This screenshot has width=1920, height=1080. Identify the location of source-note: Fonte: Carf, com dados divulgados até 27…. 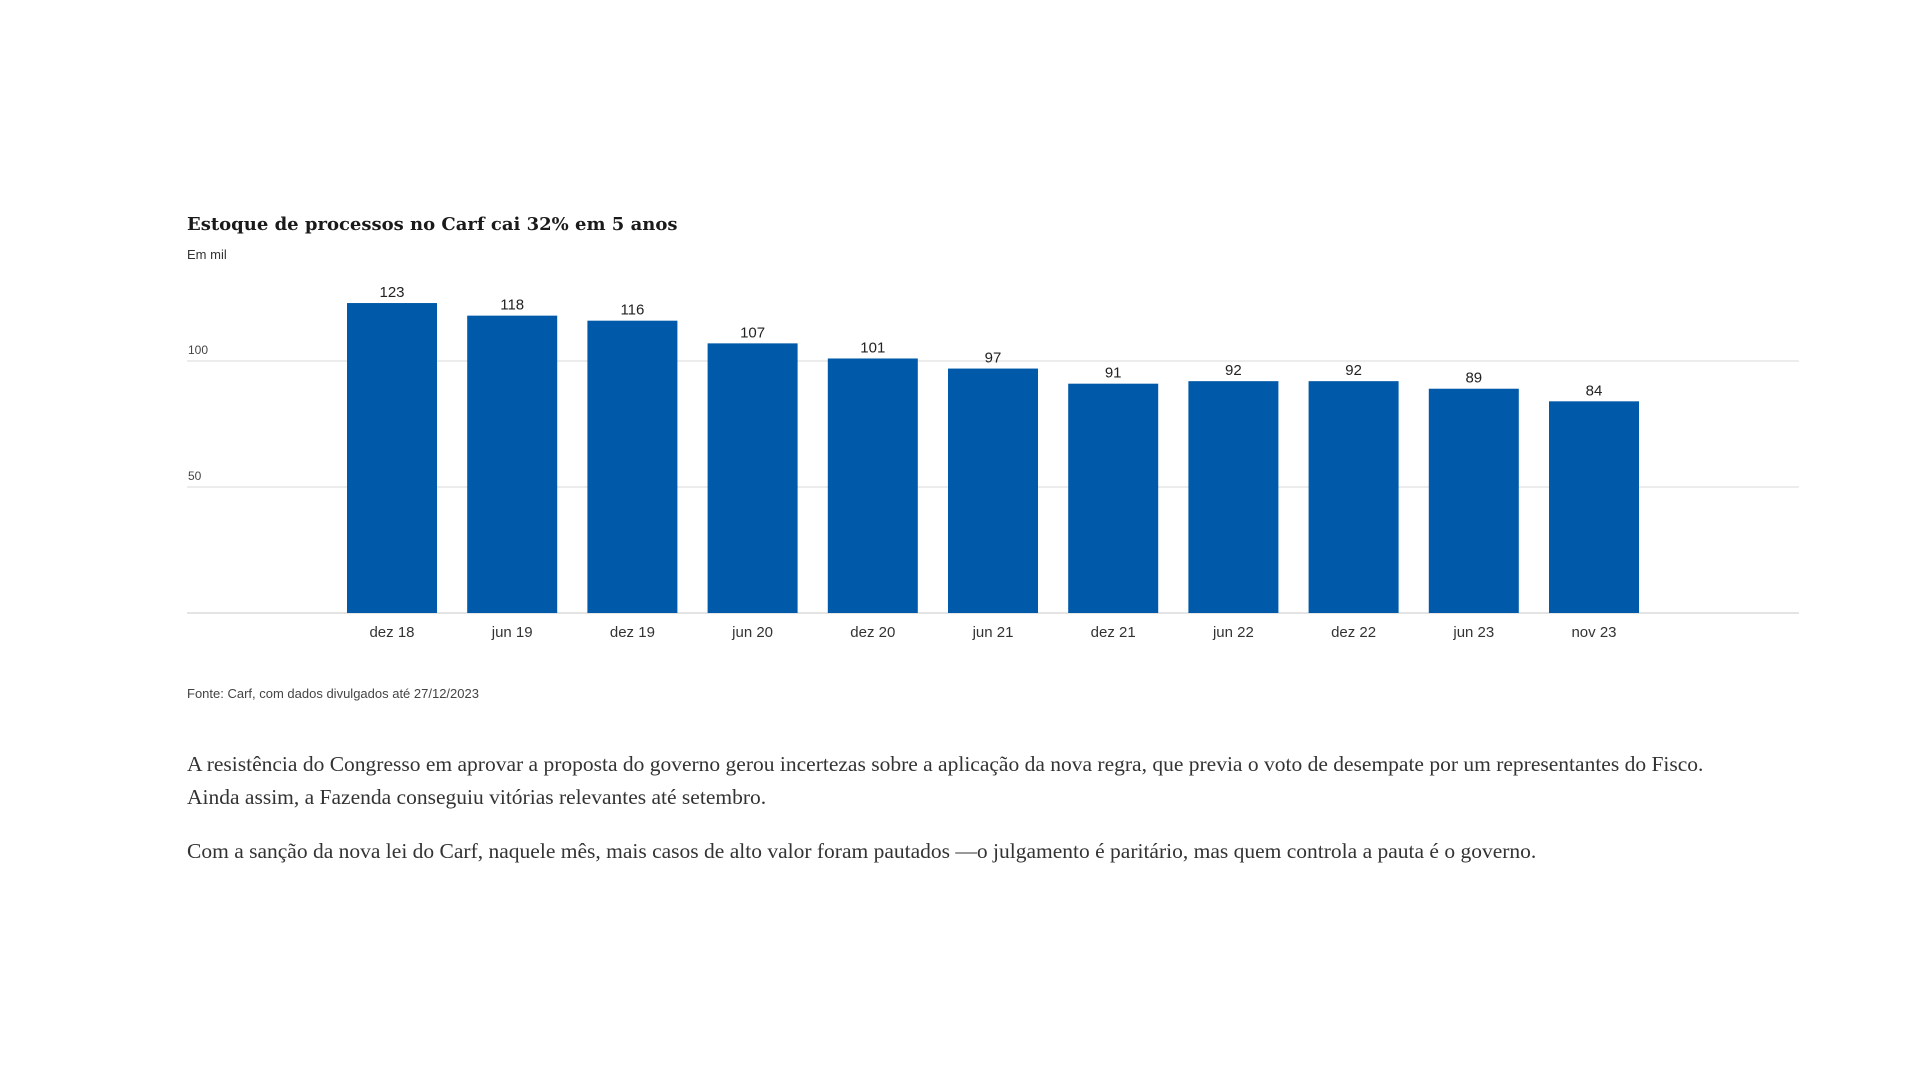
(333, 693).